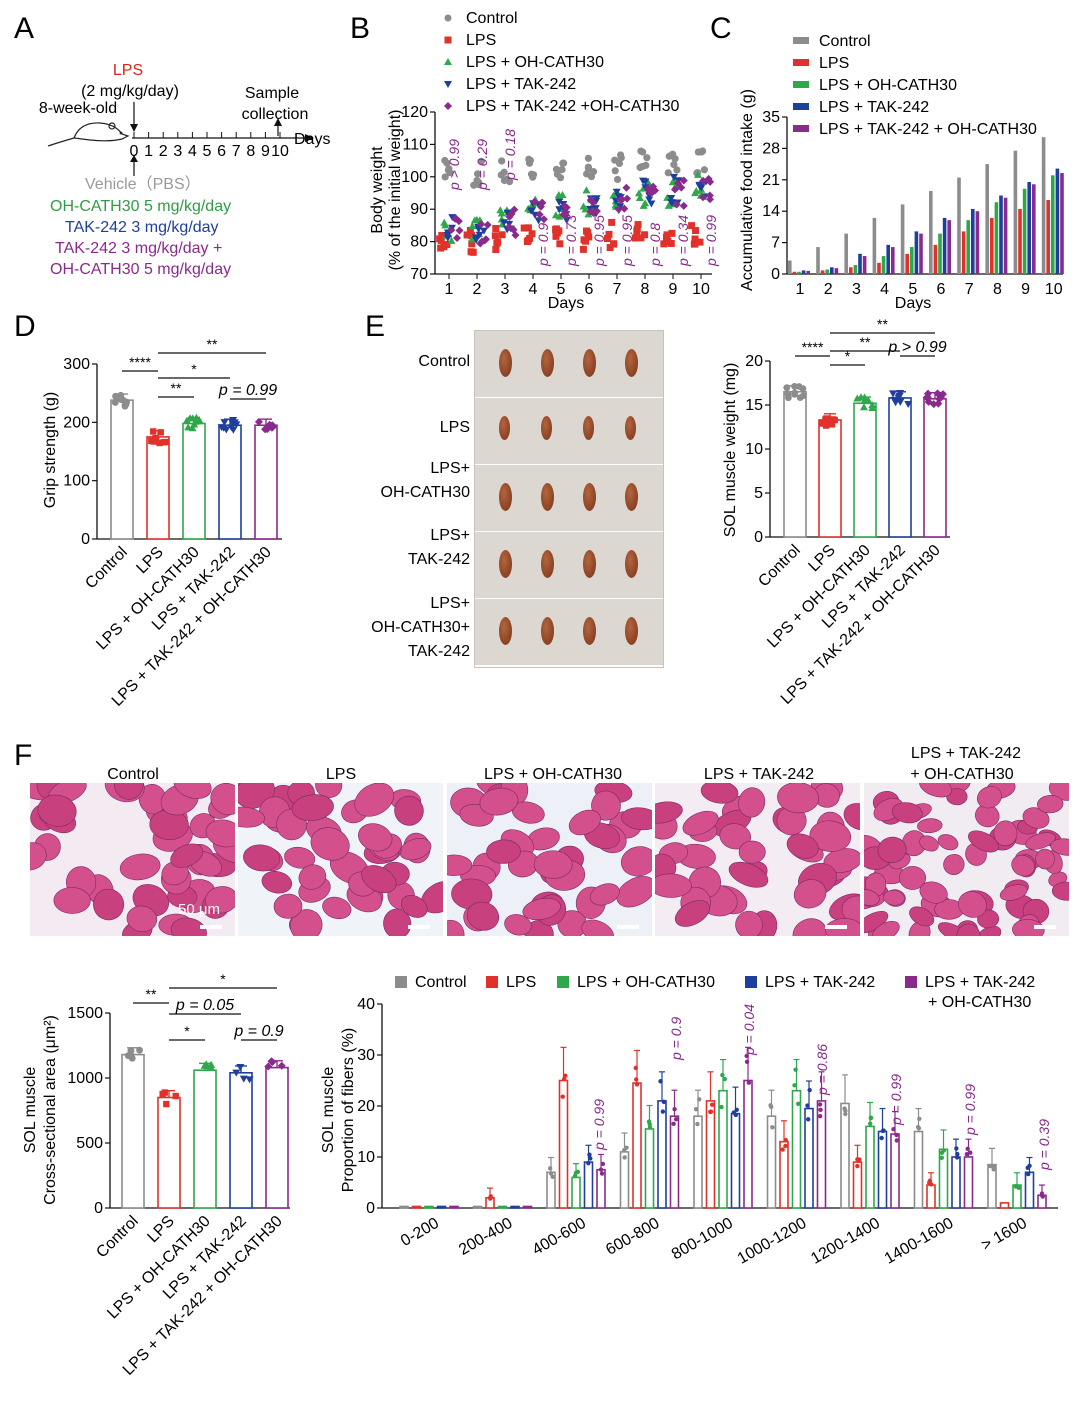 The image size is (1080, 1409). What do you see at coordinates (834, 63) in the screenshot?
I see `c-legend-label: LPS` at bounding box center [834, 63].